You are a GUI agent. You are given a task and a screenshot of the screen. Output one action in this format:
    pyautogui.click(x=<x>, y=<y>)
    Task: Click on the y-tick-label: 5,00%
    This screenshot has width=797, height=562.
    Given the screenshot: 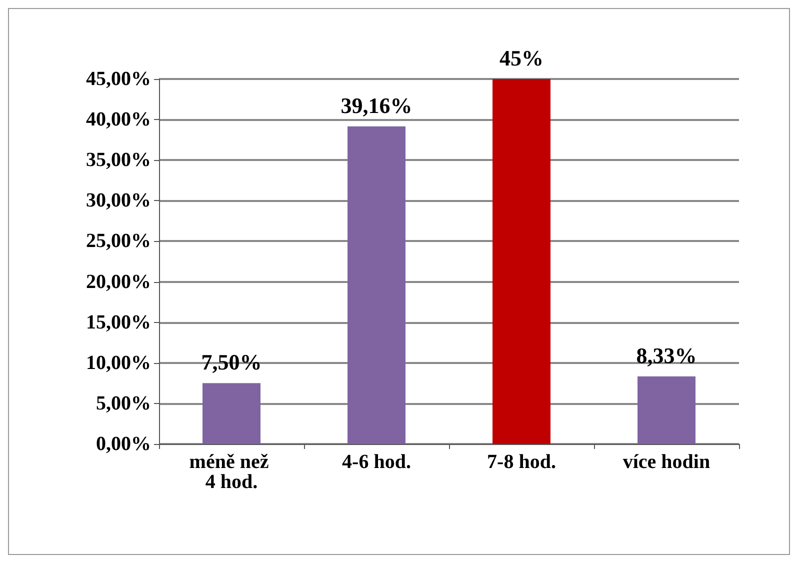 What is the action you would take?
    pyautogui.click(x=123, y=403)
    